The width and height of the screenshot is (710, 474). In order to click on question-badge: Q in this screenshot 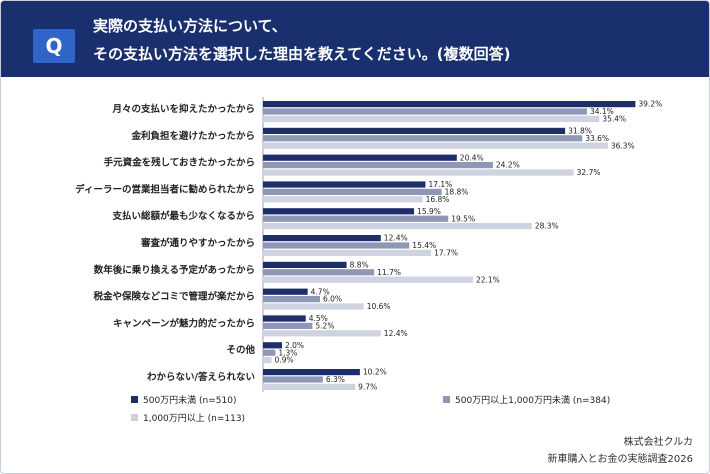, I will do `click(54, 46)`.